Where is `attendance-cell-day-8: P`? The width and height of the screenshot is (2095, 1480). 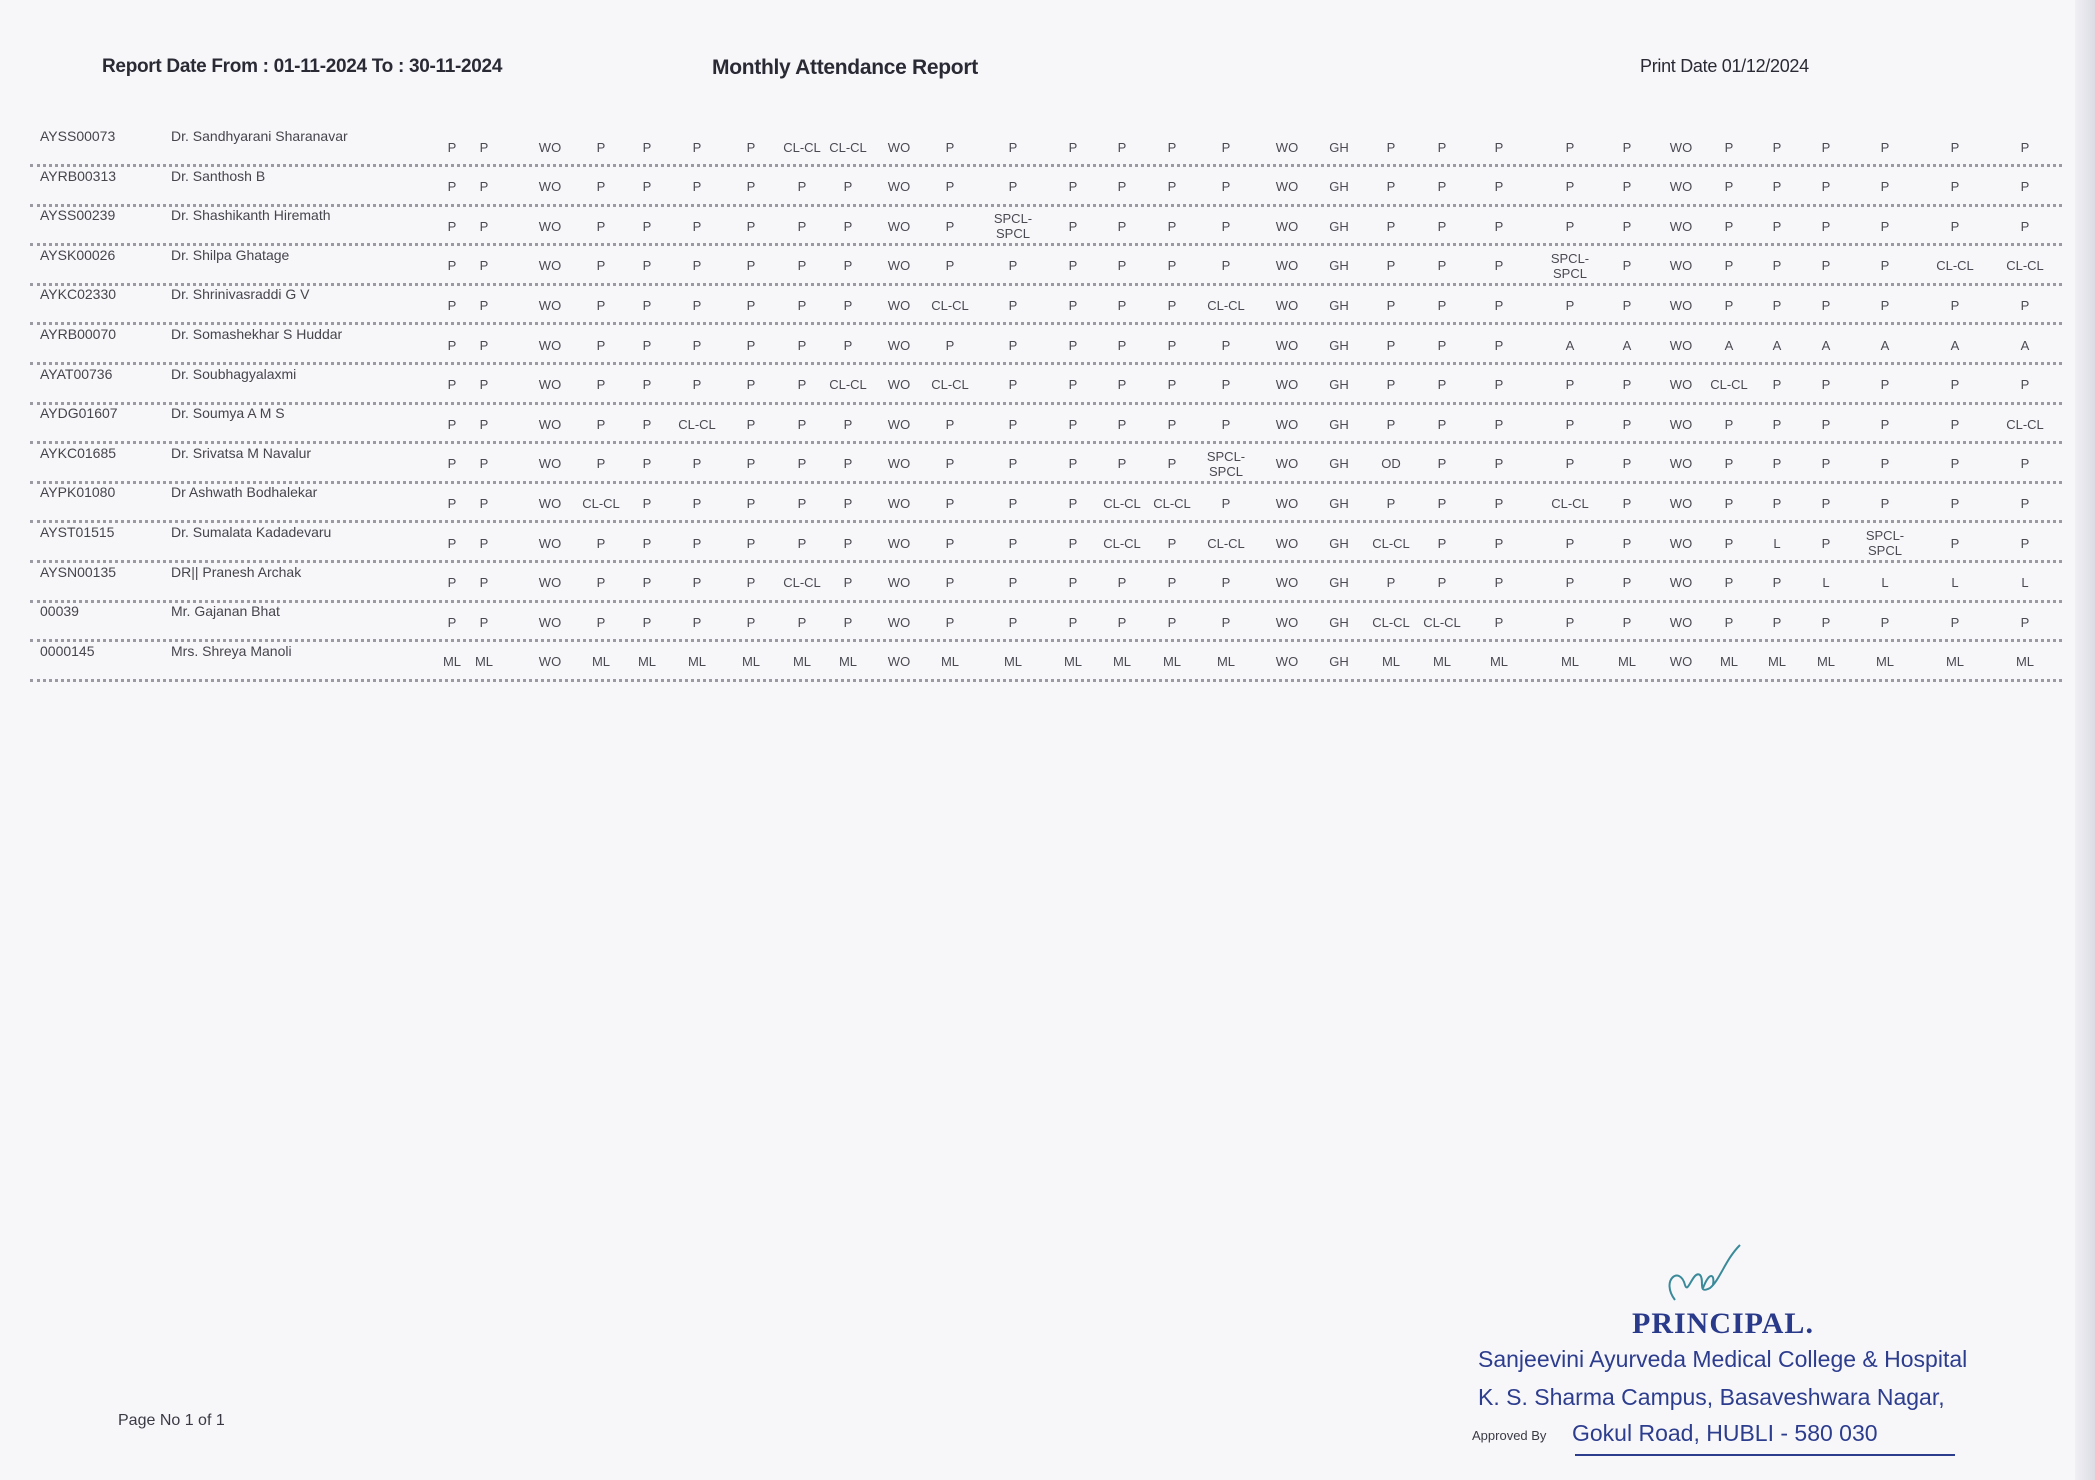
attendance-cell-day-8: P is located at coordinates (802, 424).